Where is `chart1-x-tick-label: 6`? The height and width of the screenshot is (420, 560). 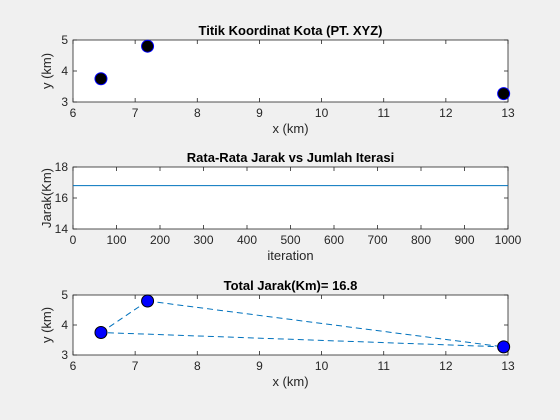 chart1-x-tick-label: 6 is located at coordinates (73, 113).